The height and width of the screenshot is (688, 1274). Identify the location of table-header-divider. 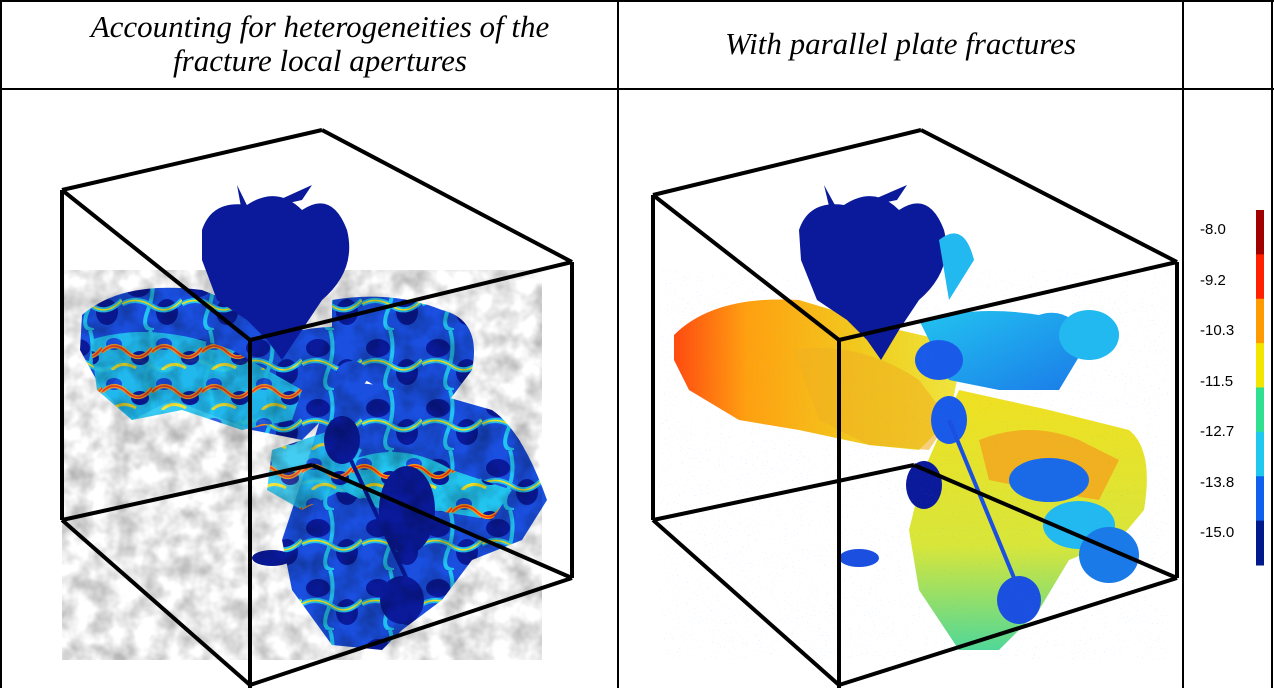
(637, 89).